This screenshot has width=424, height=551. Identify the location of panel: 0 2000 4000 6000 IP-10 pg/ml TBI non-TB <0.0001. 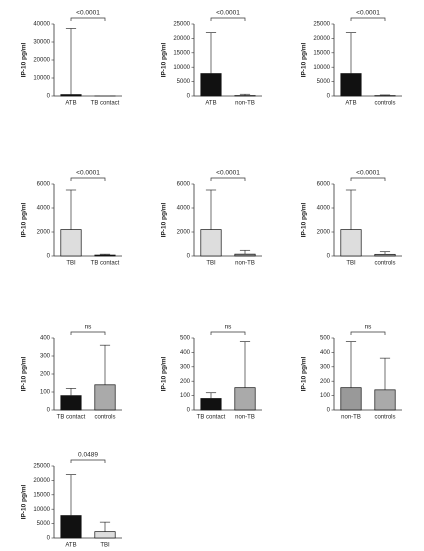
(211, 218).